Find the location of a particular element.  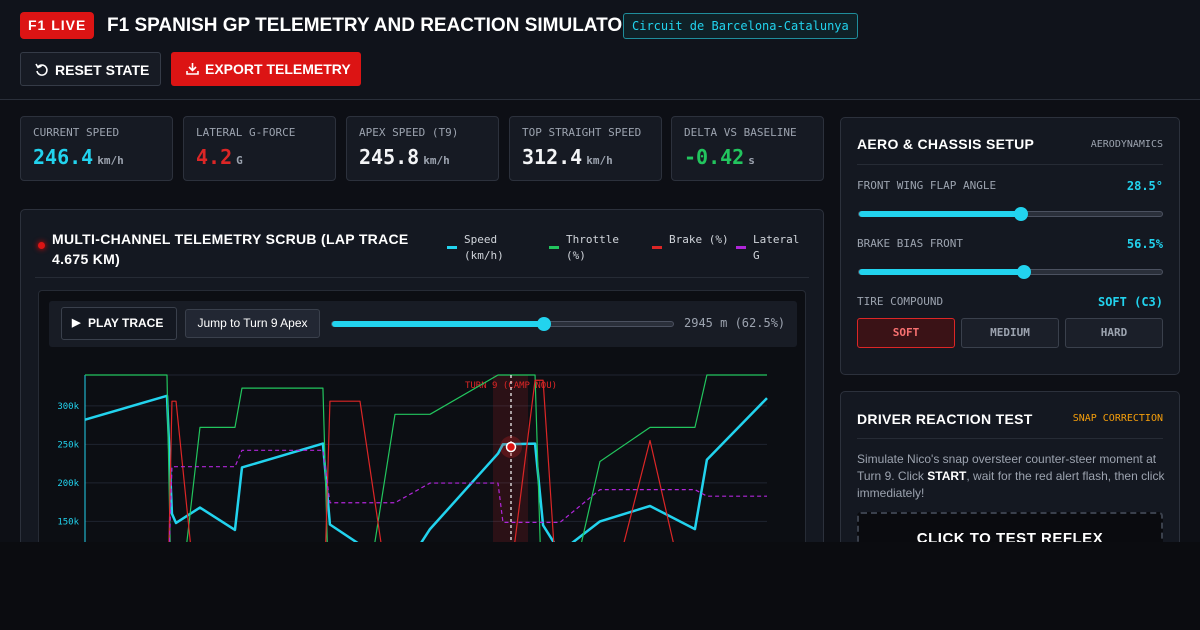

export-button: EXPORT TELEMETRY is located at coordinates (266, 69).